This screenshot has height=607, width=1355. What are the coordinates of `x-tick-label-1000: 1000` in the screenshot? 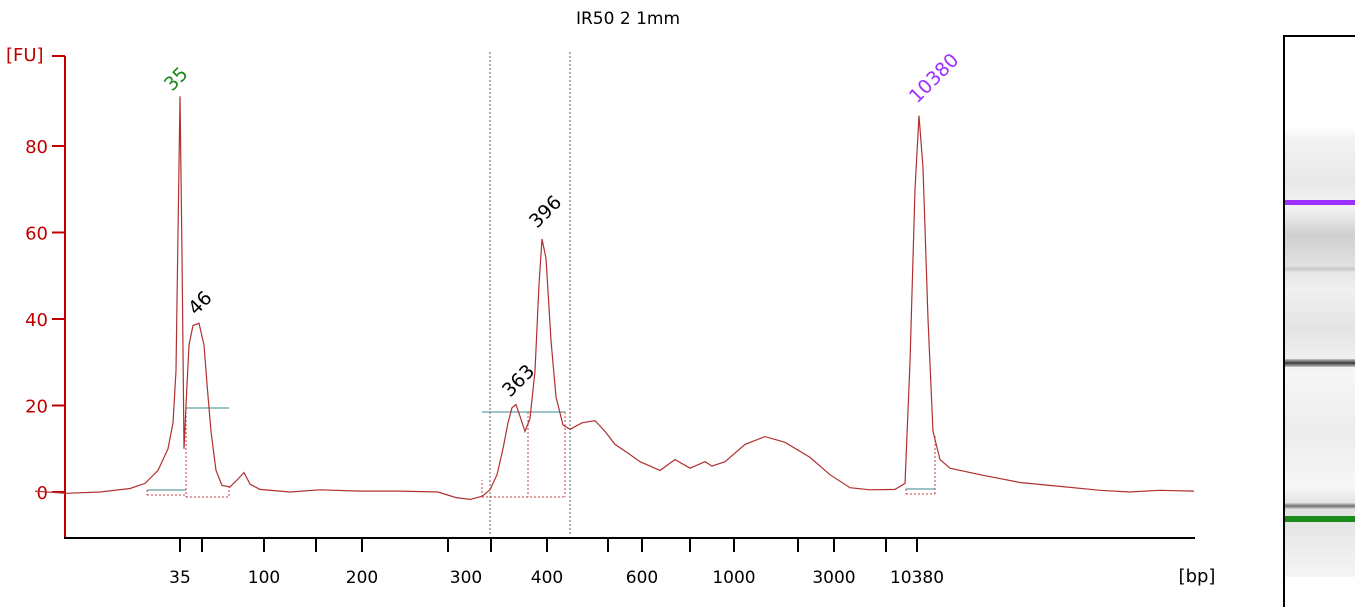 It's located at (733, 578).